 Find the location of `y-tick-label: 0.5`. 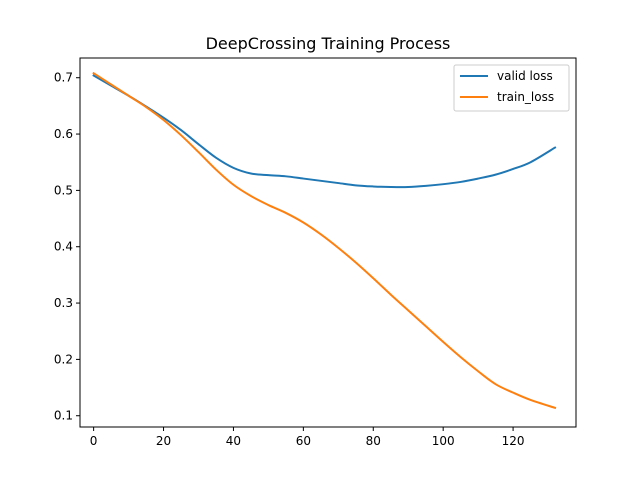

y-tick-label: 0.5 is located at coordinates (63, 190).